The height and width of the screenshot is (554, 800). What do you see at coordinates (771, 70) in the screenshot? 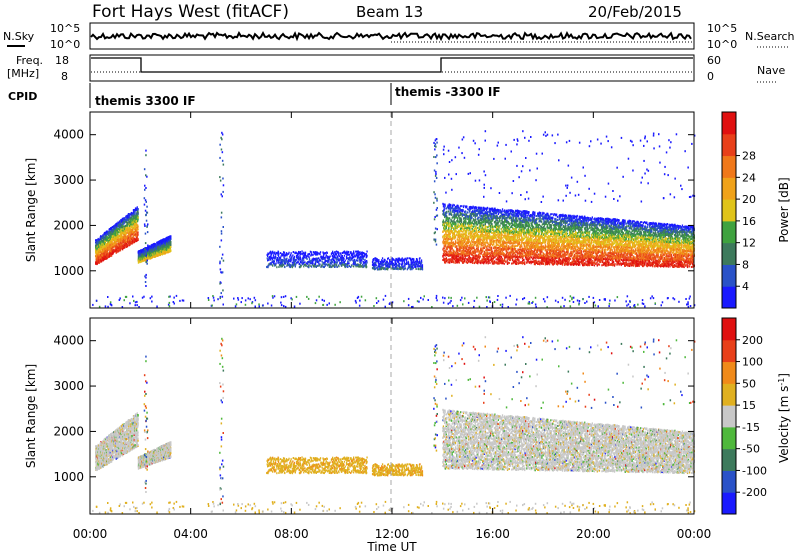
I see `nave-label: Nave` at bounding box center [771, 70].